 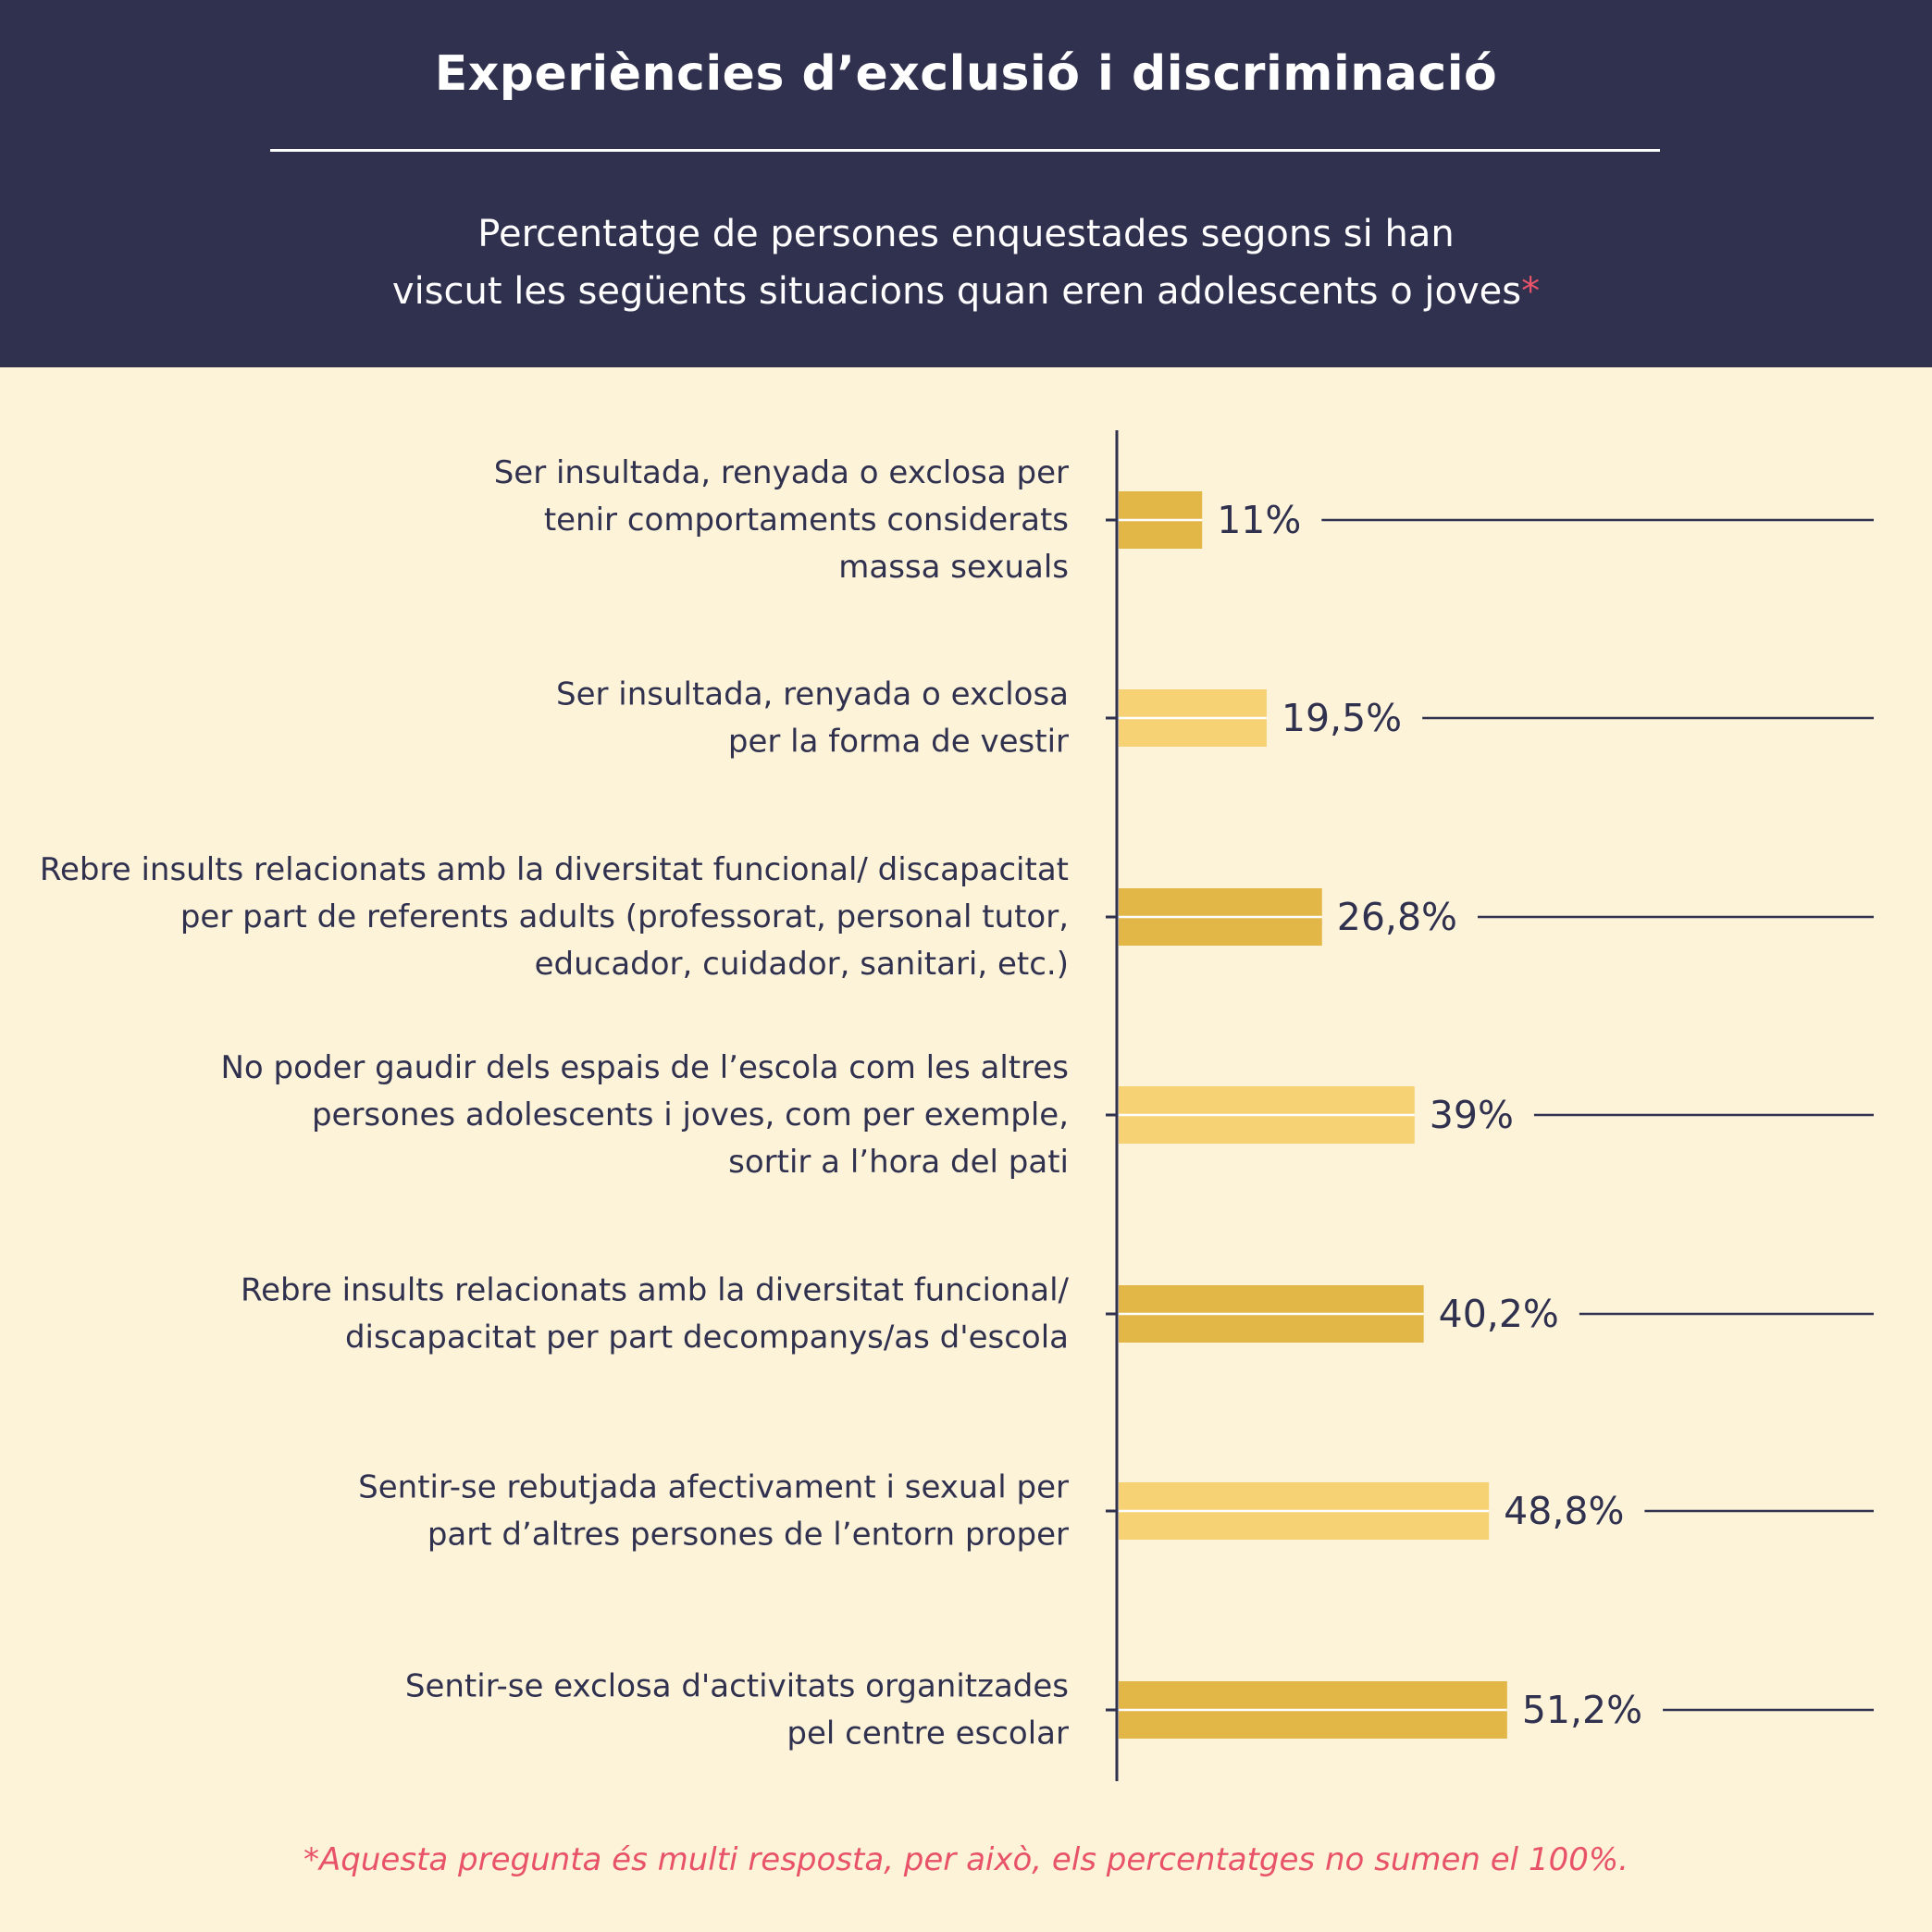 I want to click on category-label-line: pel centre escolar, so click(x=928, y=1734).